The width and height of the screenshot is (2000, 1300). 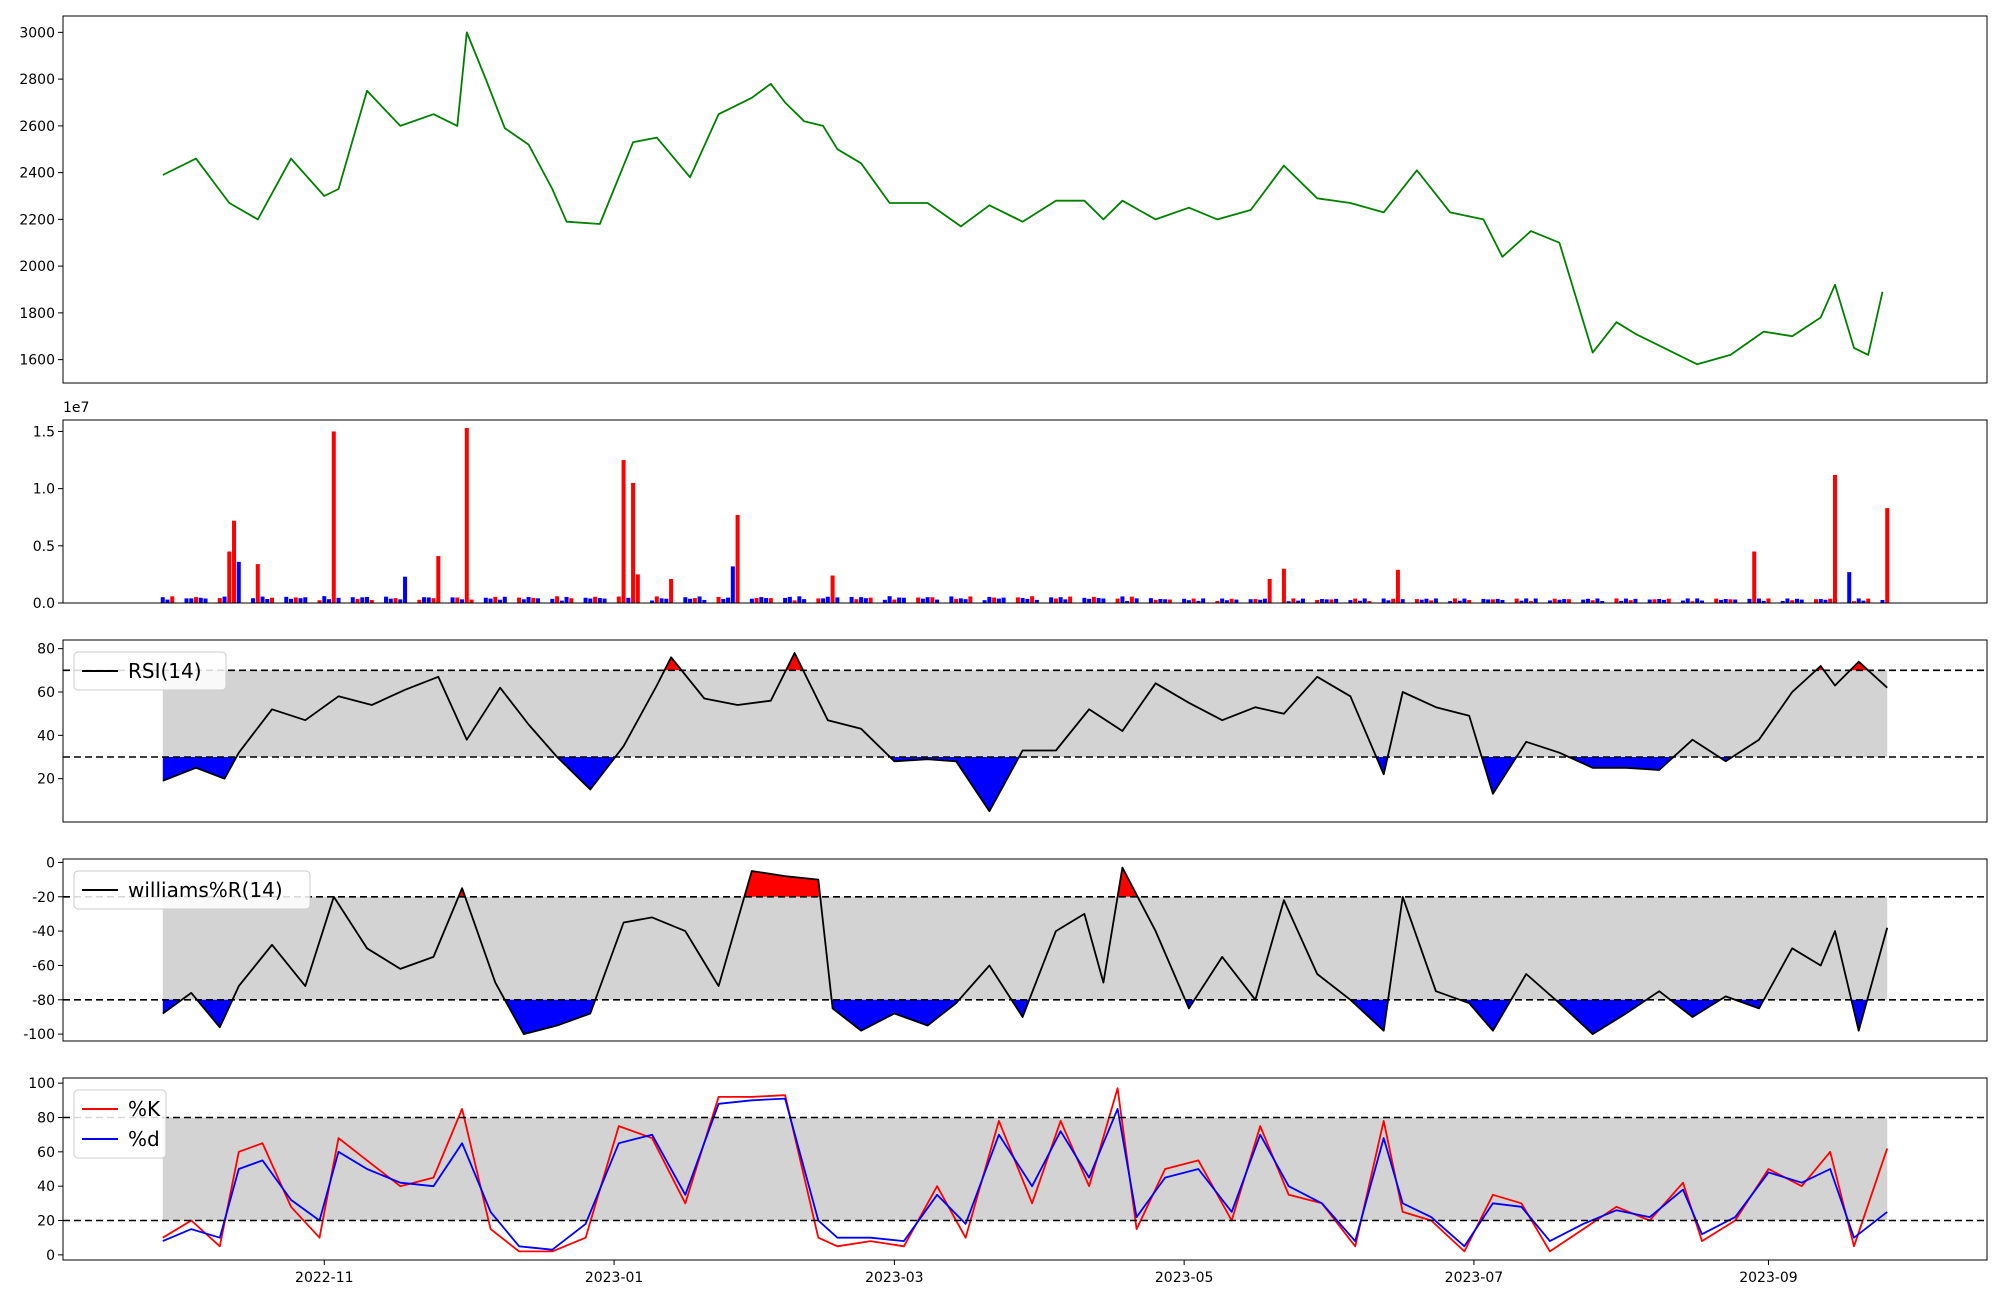 I want to click on stochastic-ytick-label: 40, so click(x=46, y=1187).